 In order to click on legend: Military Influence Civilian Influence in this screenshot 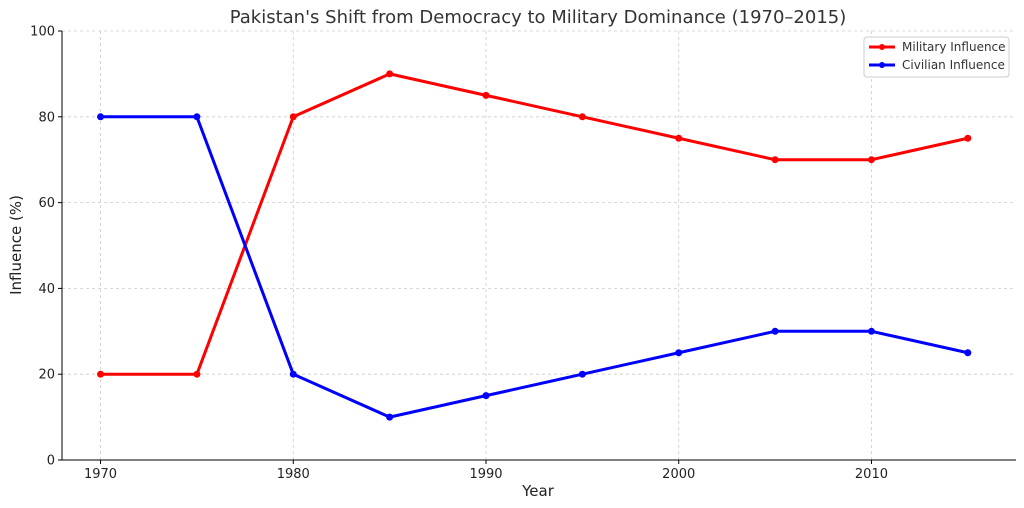, I will do `click(936, 57)`.